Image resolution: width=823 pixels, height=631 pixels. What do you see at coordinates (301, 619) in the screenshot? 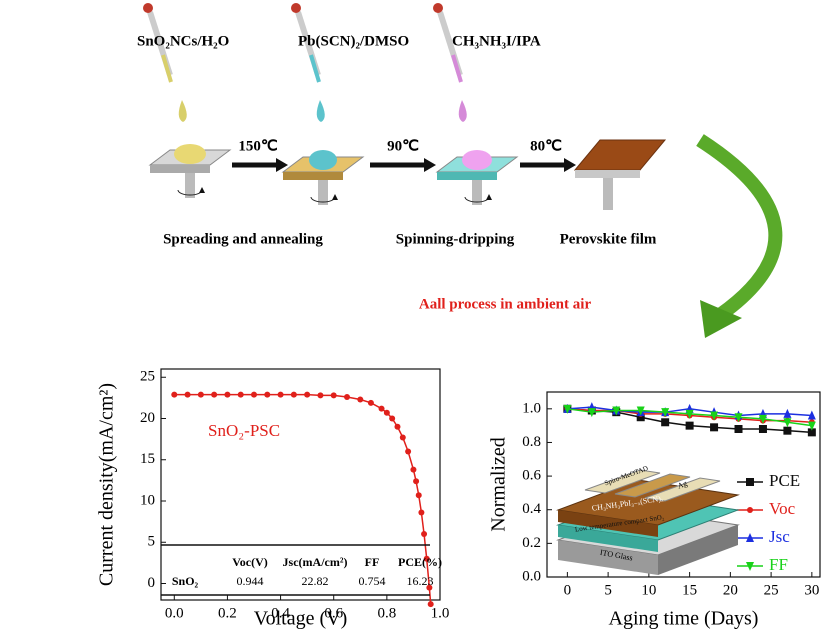
I see `x-axis-label: Voltage (V)` at bounding box center [301, 619].